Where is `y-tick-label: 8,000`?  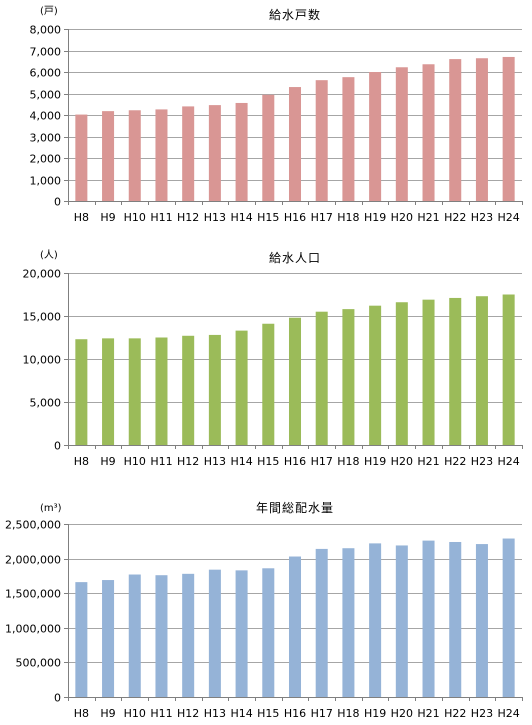
y-tick-label: 8,000 is located at coordinates (46, 30).